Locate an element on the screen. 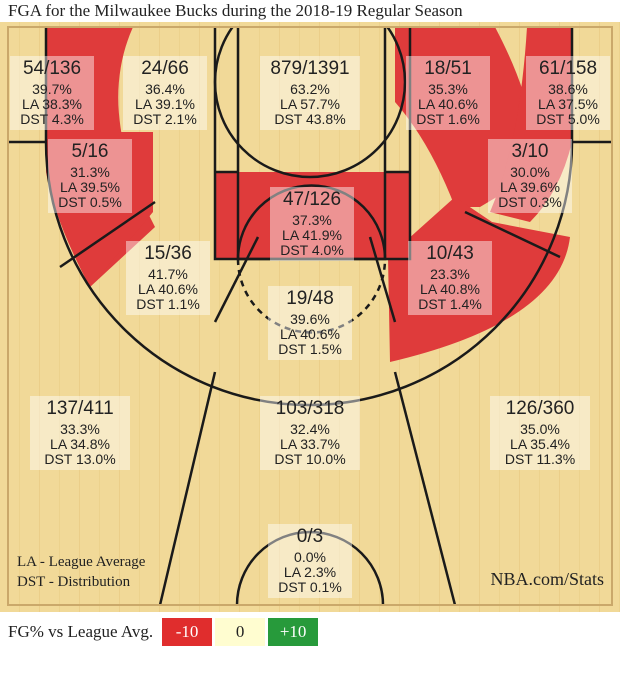  zone-label-left-top-above-break: 24/66 36.4%LA 39.1%DST 2.1% is located at coordinates (165, 93).